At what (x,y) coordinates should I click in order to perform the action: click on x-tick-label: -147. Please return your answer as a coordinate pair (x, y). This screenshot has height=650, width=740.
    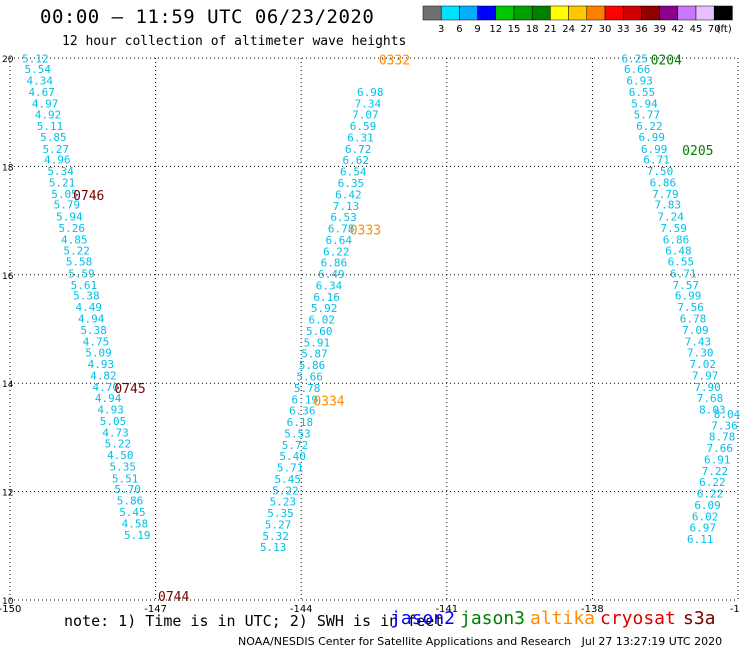
    Looking at the image, I should click on (155, 609).